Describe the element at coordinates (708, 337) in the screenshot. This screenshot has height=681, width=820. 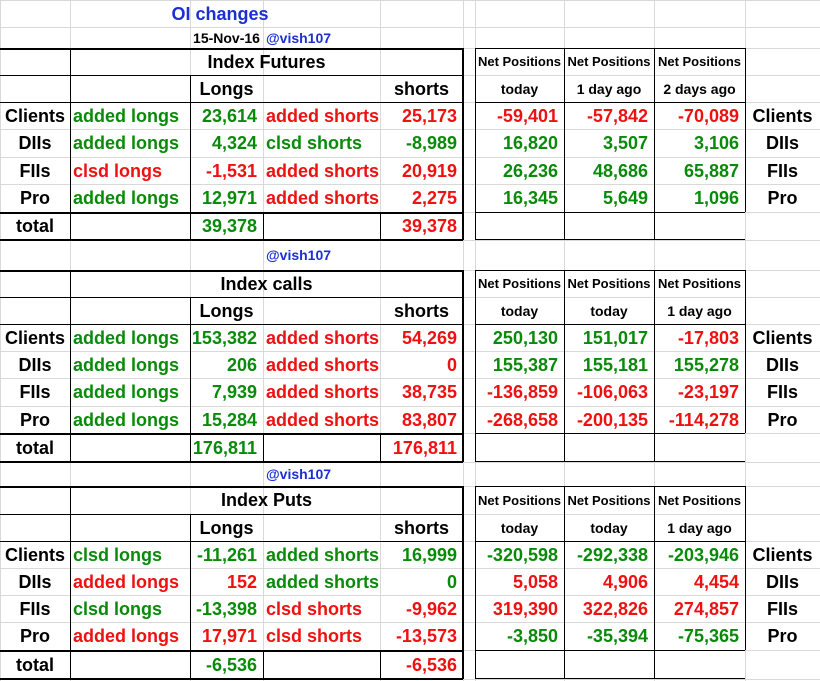
I see `net-position-value: -17,803` at that location.